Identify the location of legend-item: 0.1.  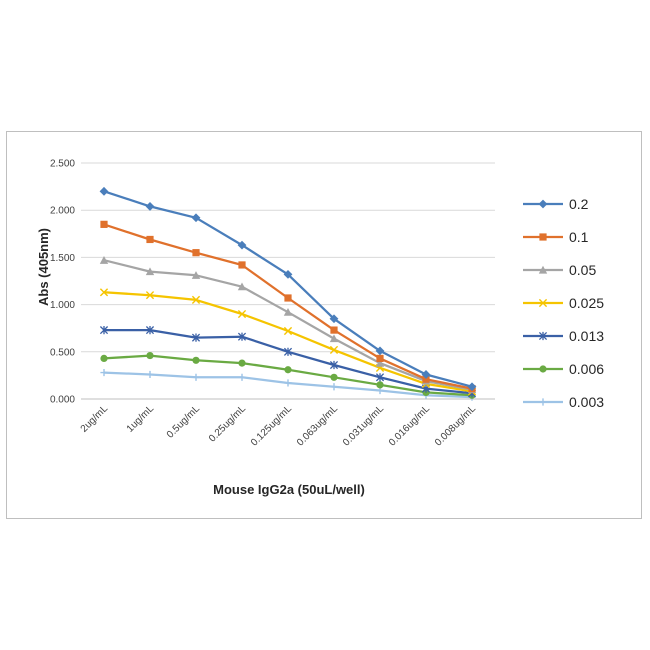
(556, 237).